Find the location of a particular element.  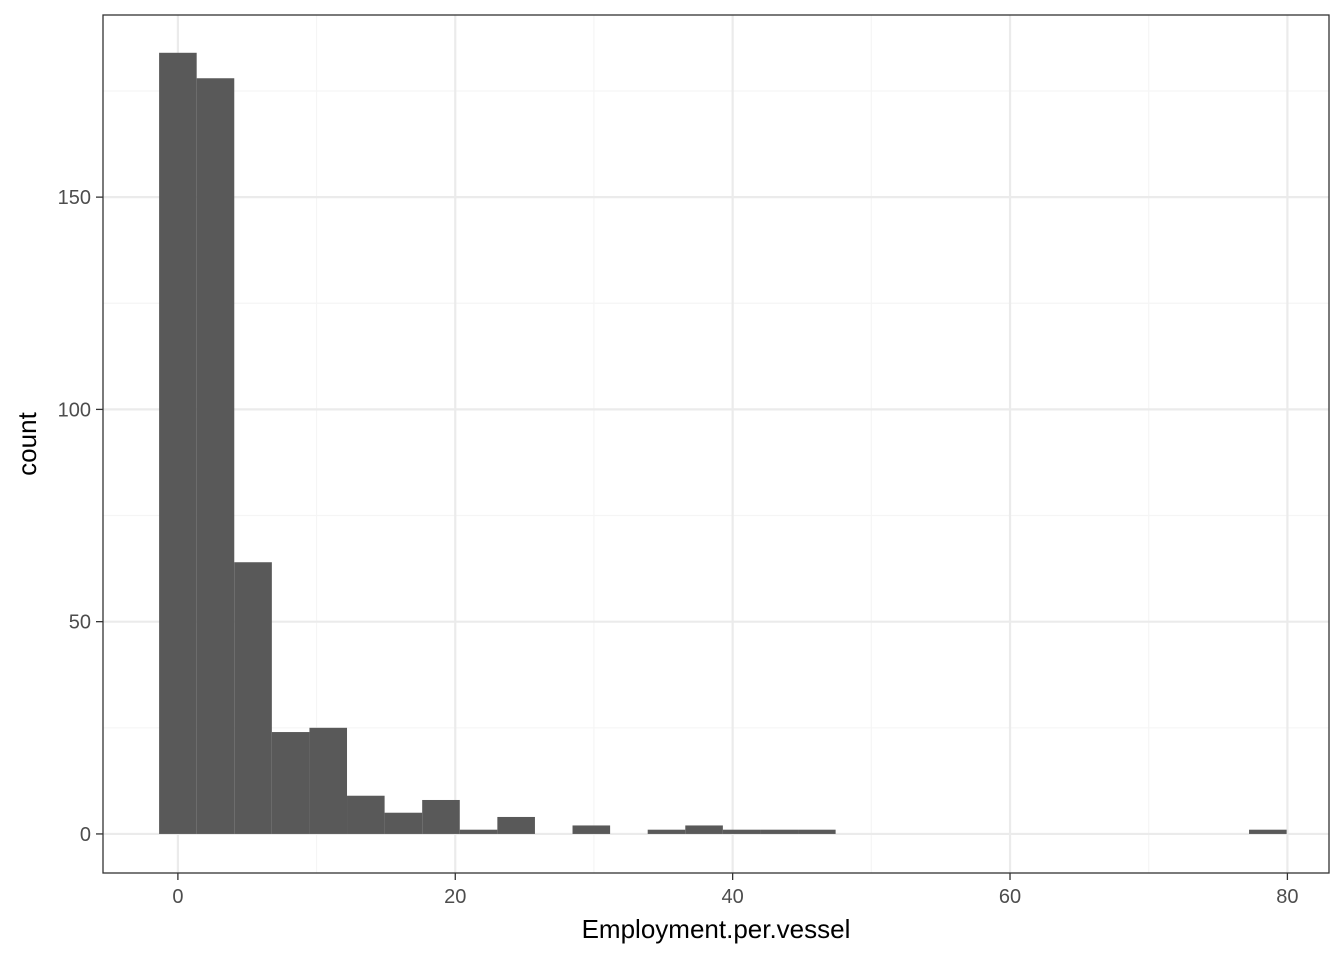

y-tick-label: 150 is located at coordinates (74, 198).